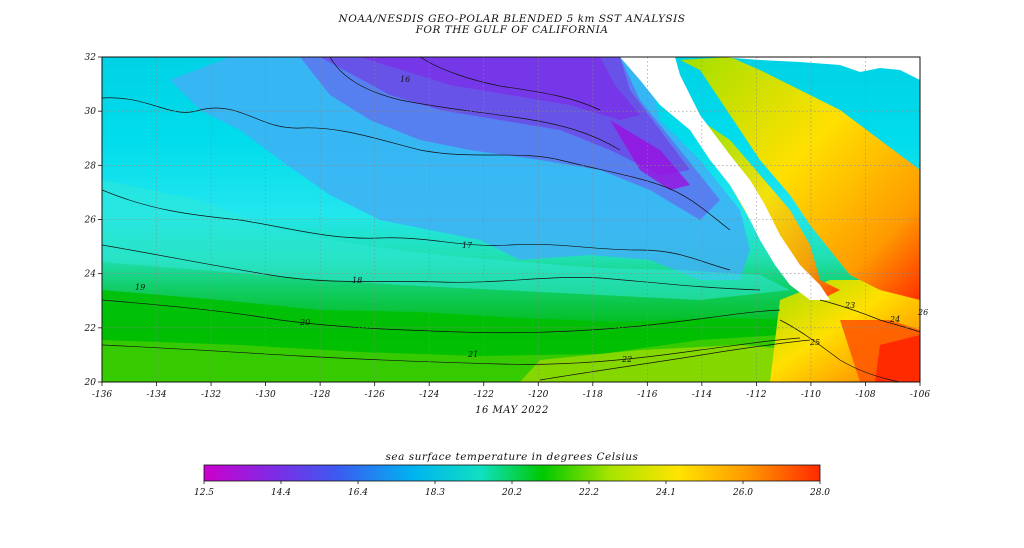 This screenshot has width=1024, height=548. What do you see at coordinates (922, 312) in the screenshot?
I see `contour-label: 26` at bounding box center [922, 312].